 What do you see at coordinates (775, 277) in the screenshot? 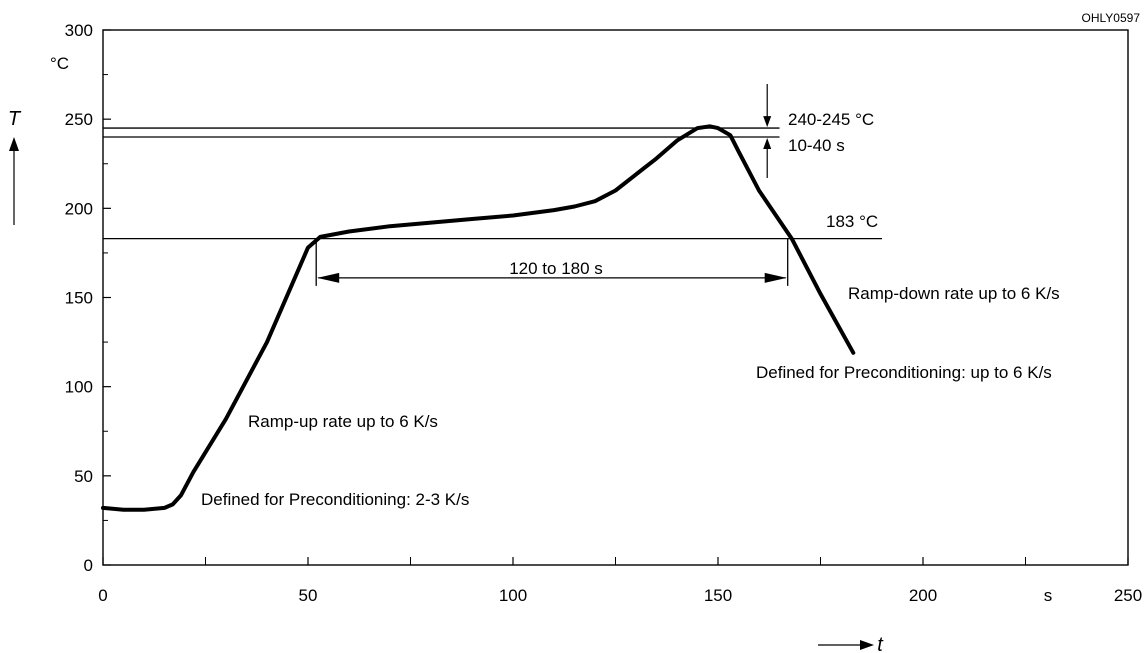
I see `dim-arrowhead-right` at bounding box center [775, 277].